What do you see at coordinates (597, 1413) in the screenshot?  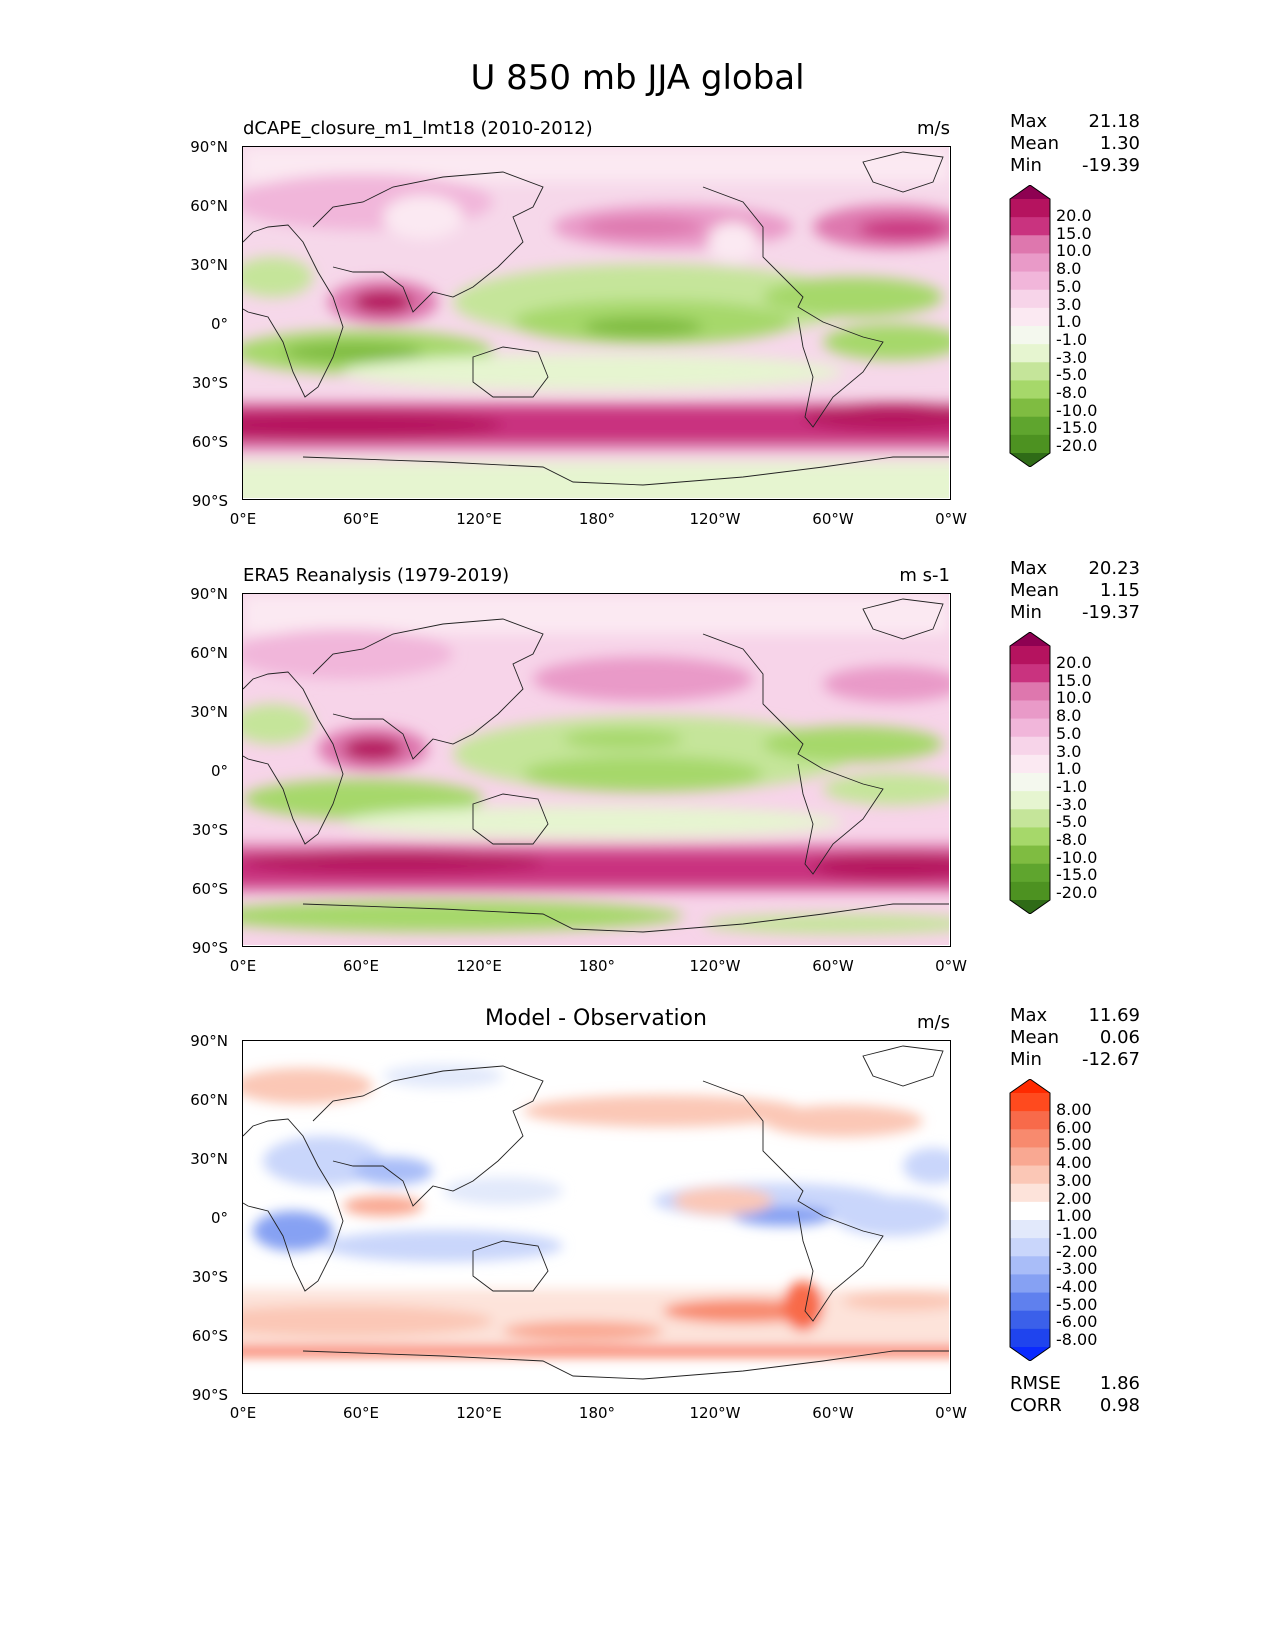 I see `panel-3-lon-label: 180°` at bounding box center [597, 1413].